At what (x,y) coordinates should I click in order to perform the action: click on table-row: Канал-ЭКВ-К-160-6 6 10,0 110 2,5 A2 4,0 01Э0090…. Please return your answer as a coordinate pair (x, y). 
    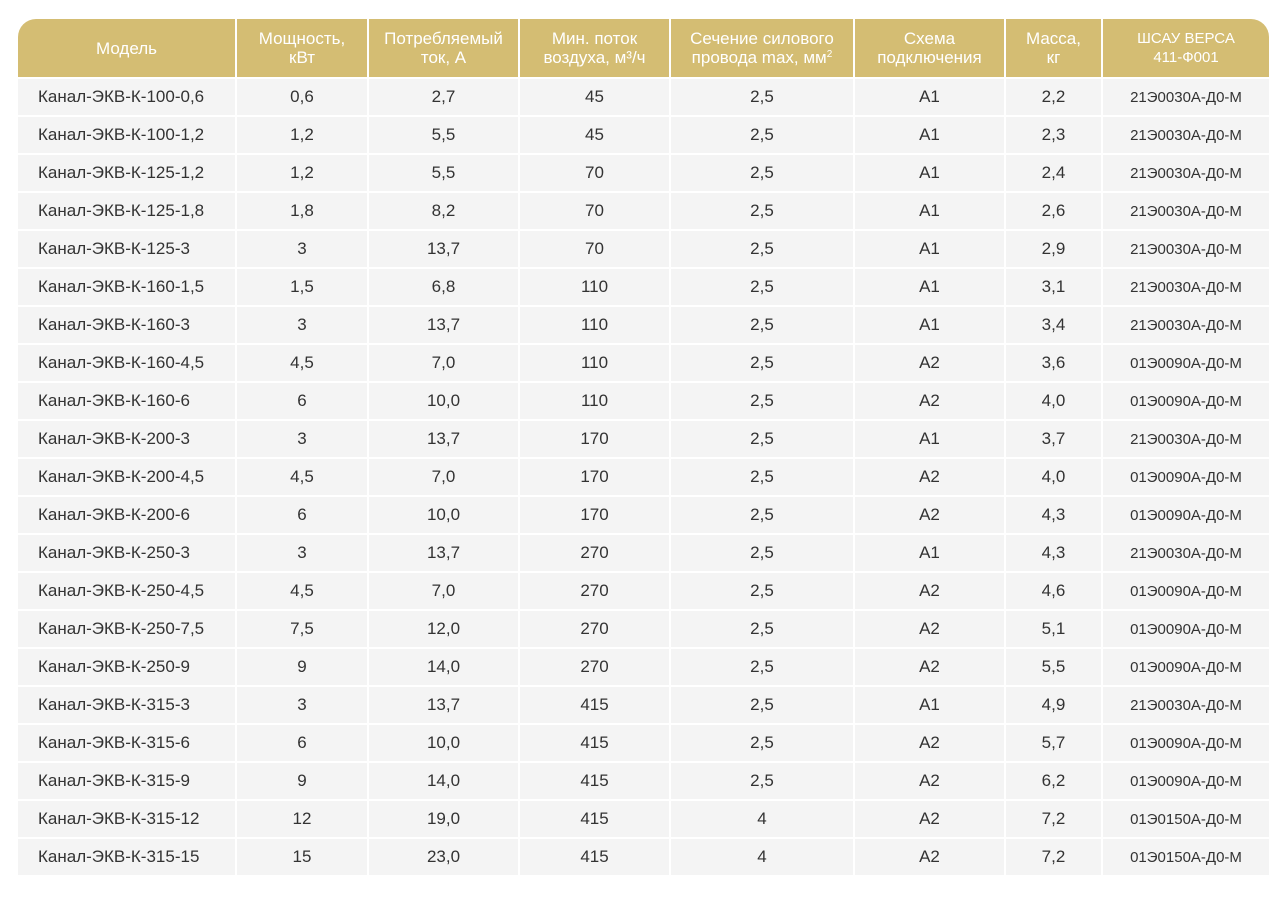
    Looking at the image, I should click on (643, 401).